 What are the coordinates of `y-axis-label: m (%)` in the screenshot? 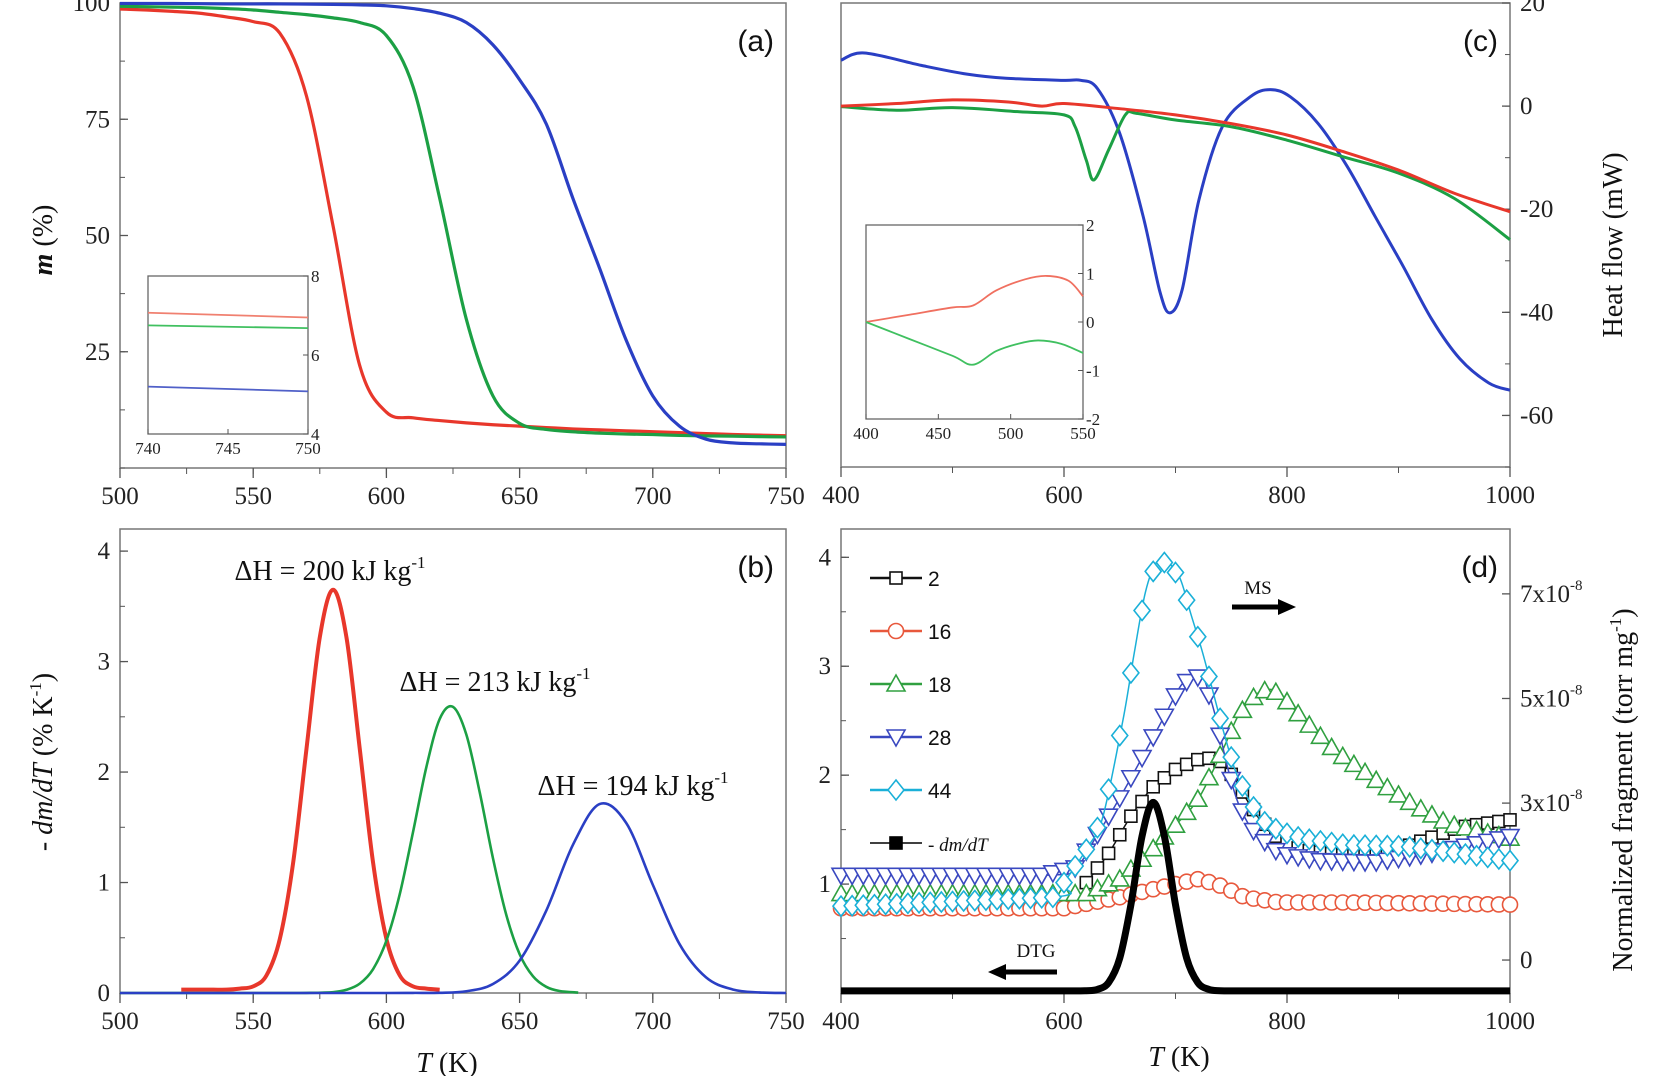 It's located at (43, 240).